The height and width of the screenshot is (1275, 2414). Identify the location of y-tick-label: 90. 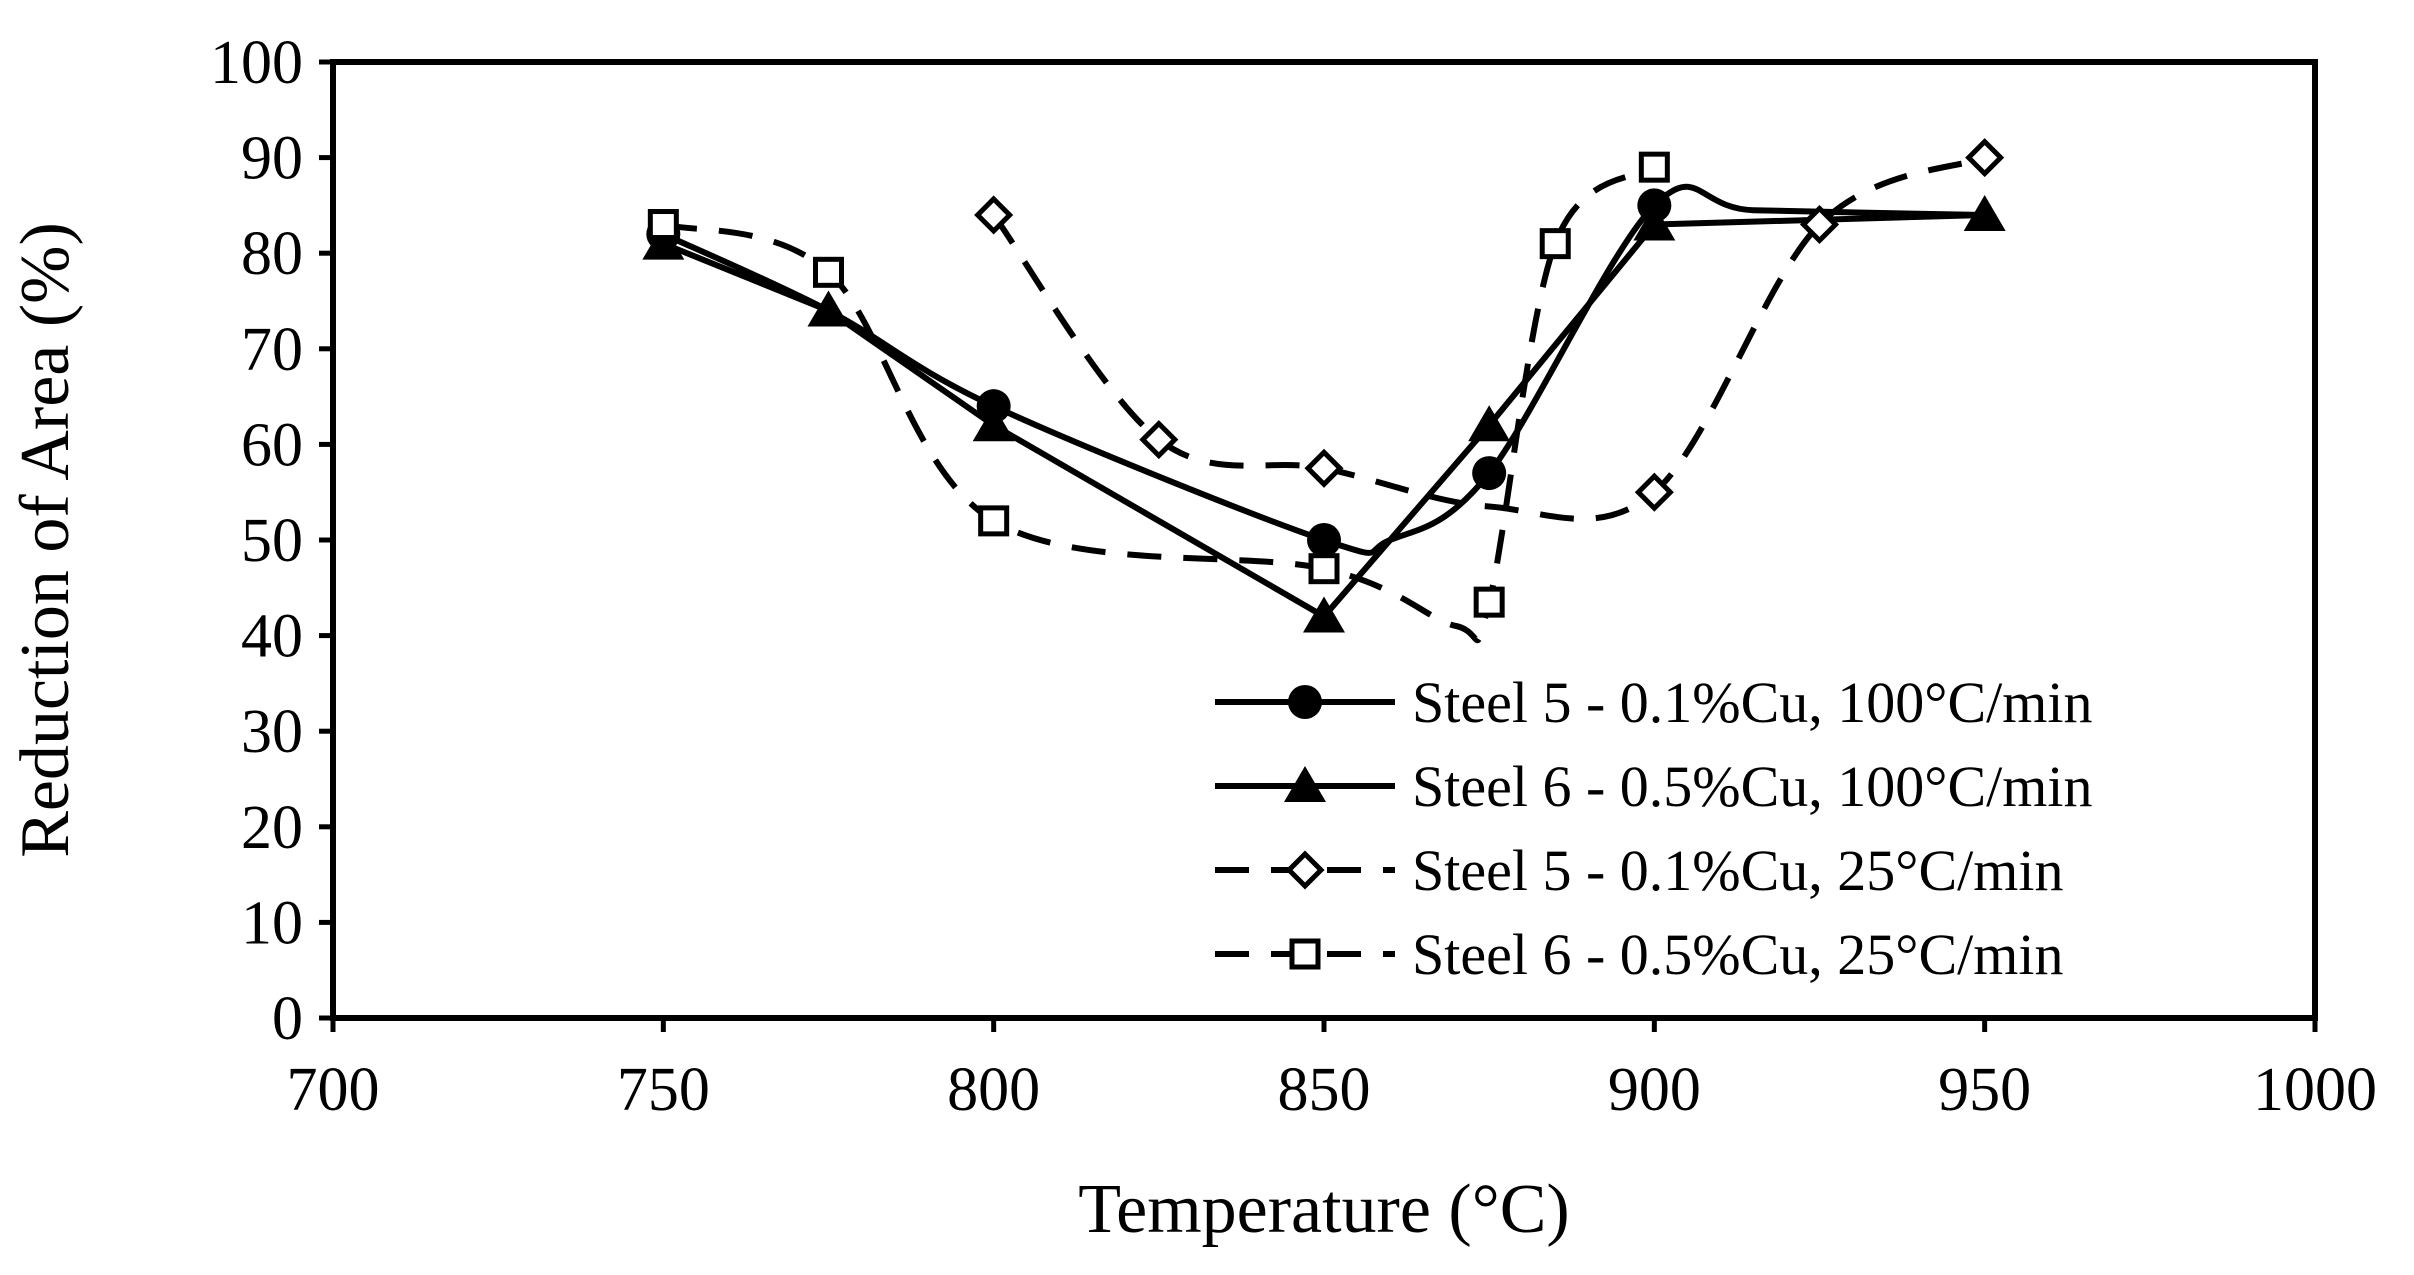
(272, 159).